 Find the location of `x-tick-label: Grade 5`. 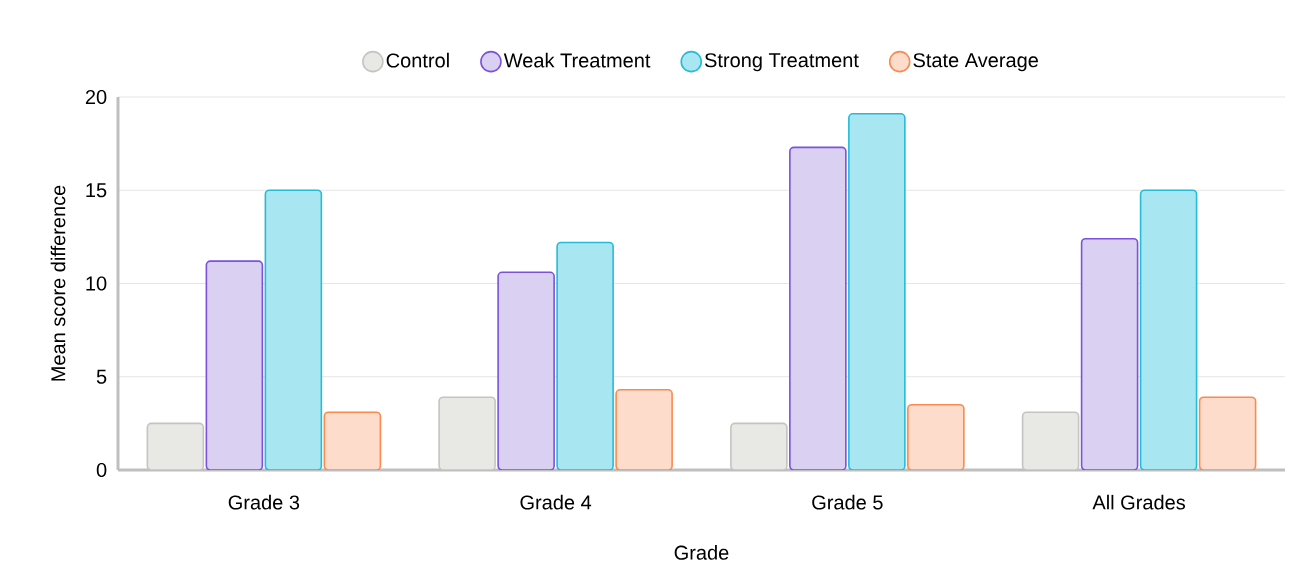

x-tick-label: Grade 5 is located at coordinates (847, 502).